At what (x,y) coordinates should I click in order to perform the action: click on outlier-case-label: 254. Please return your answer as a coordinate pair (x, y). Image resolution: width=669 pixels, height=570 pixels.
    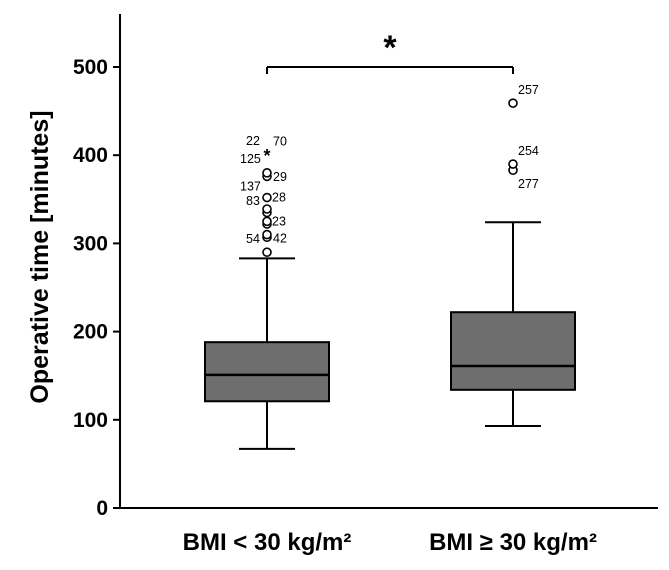
    Looking at the image, I should click on (528, 151).